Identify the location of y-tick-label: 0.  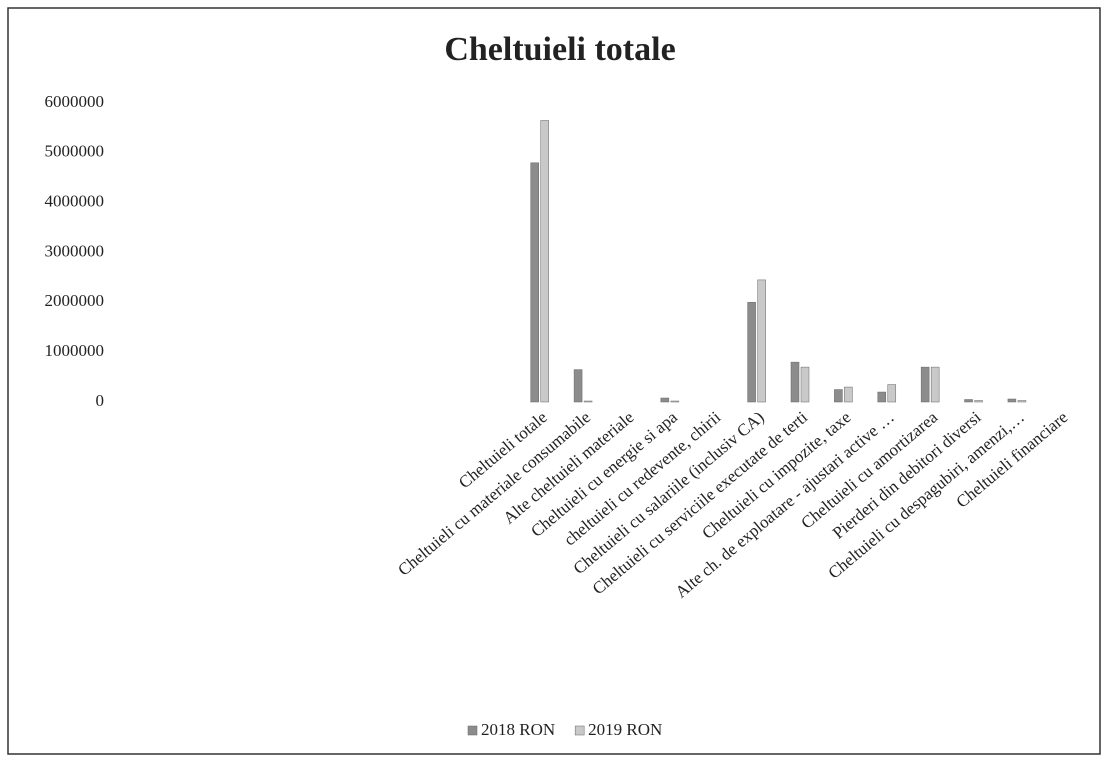
(100, 400).